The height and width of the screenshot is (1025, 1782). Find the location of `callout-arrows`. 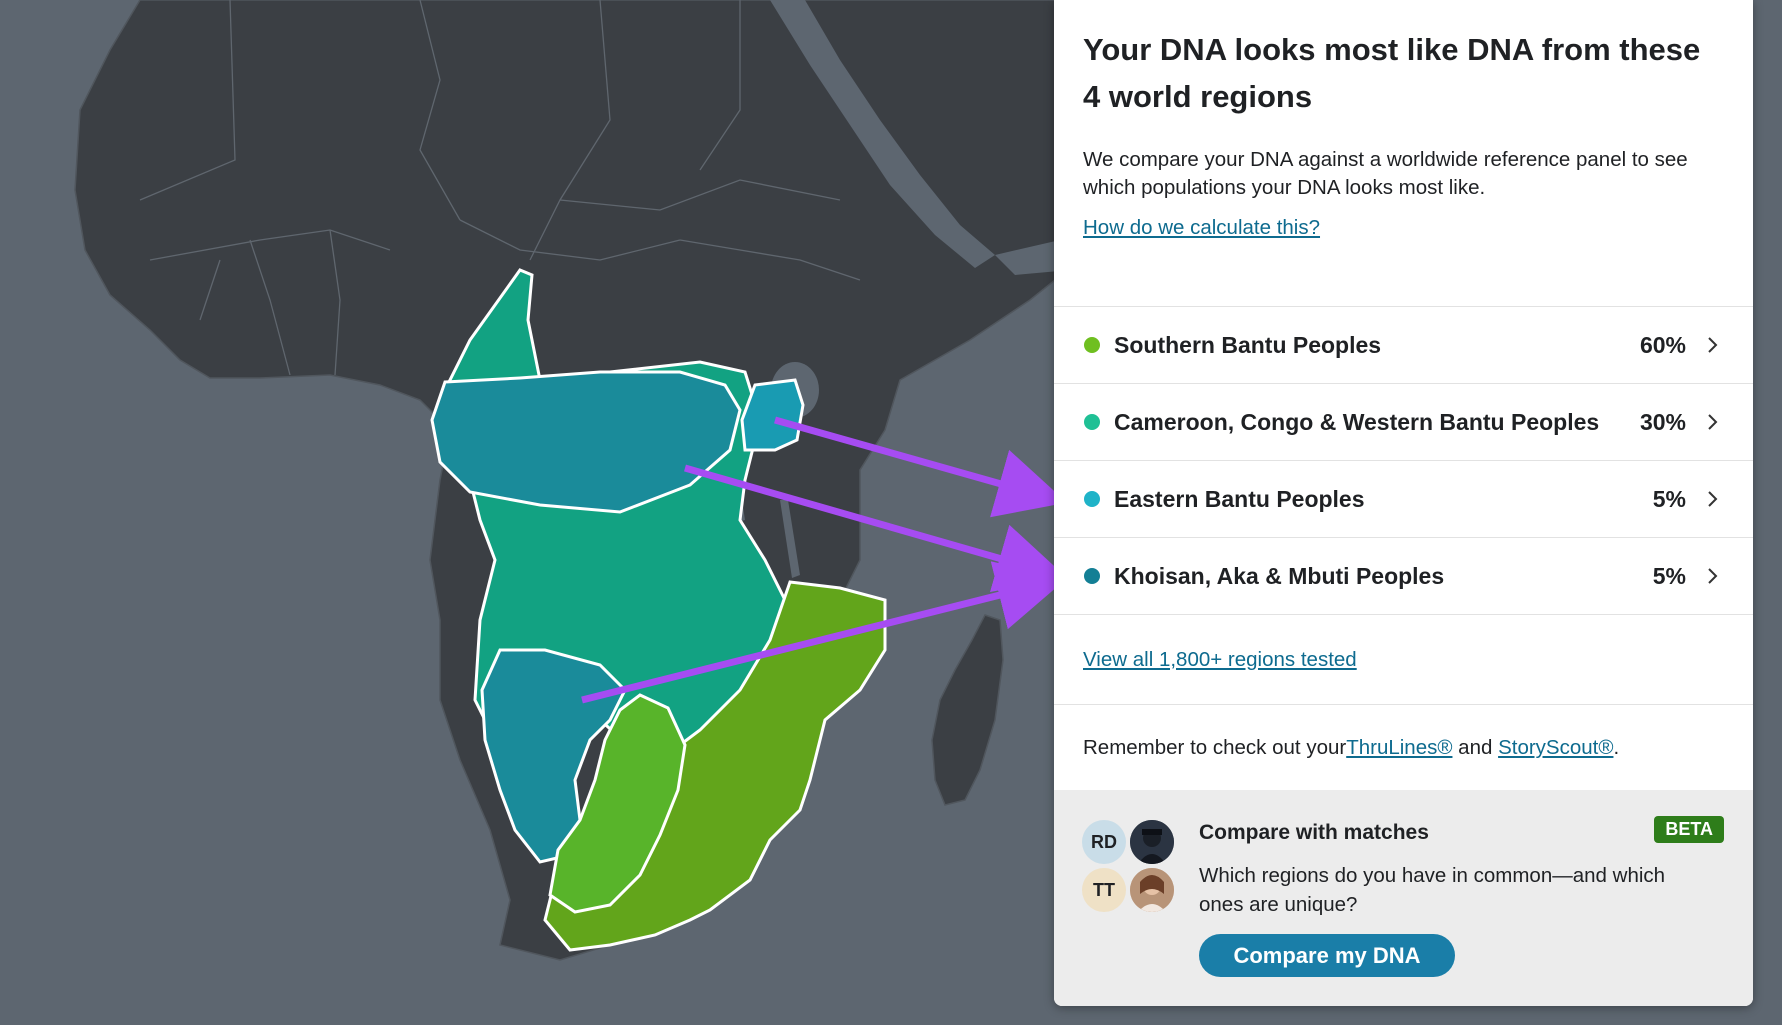

callout-arrows is located at coordinates (824, 560).